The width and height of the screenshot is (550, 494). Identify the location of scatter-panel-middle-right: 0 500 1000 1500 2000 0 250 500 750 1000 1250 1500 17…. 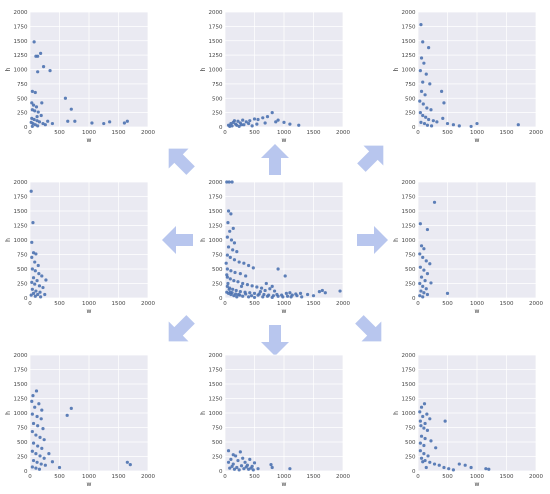
(468, 247).